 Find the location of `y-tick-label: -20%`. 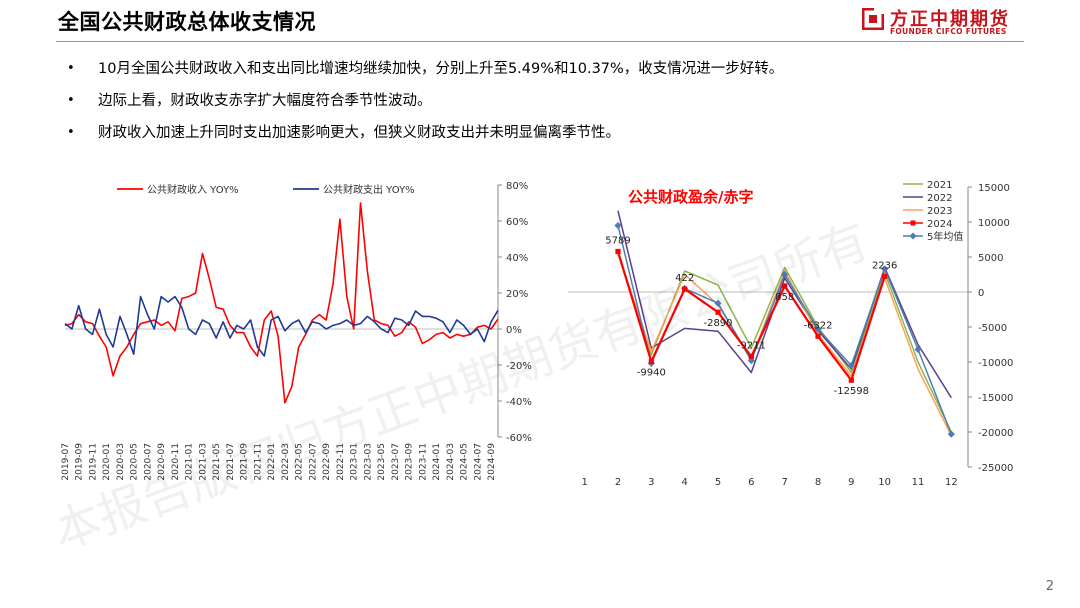

y-tick-label: -20% is located at coordinates (519, 366).